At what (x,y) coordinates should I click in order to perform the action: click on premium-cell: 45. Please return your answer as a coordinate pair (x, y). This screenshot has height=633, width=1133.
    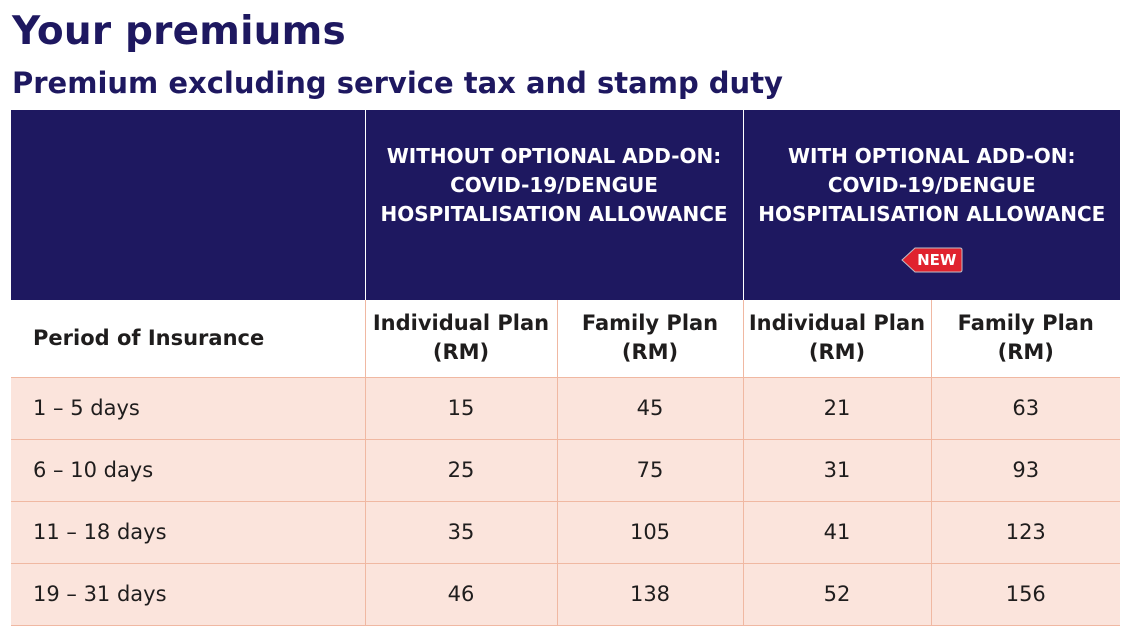
    Looking at the image, I should click on (649, 408).